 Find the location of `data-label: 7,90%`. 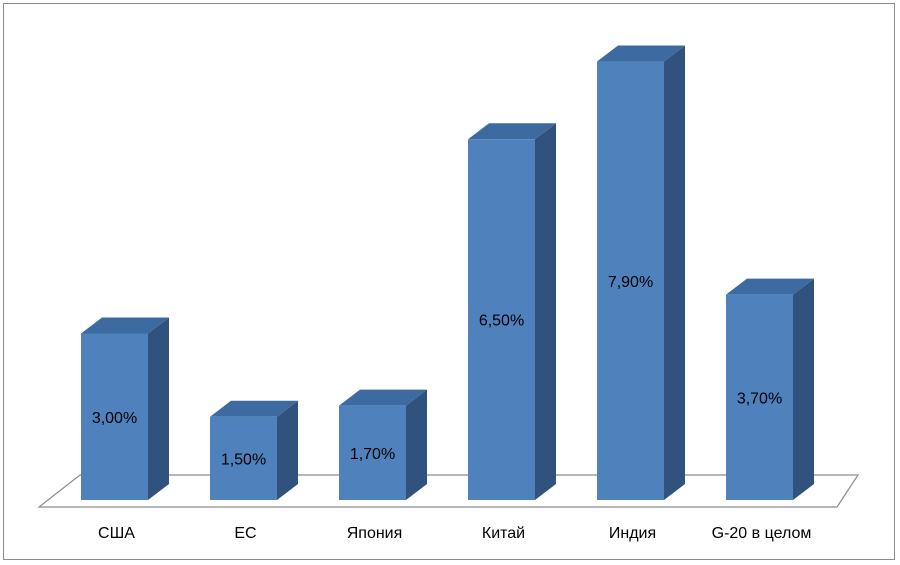

data-label: 7,90% is located at coordinates (630, 282).